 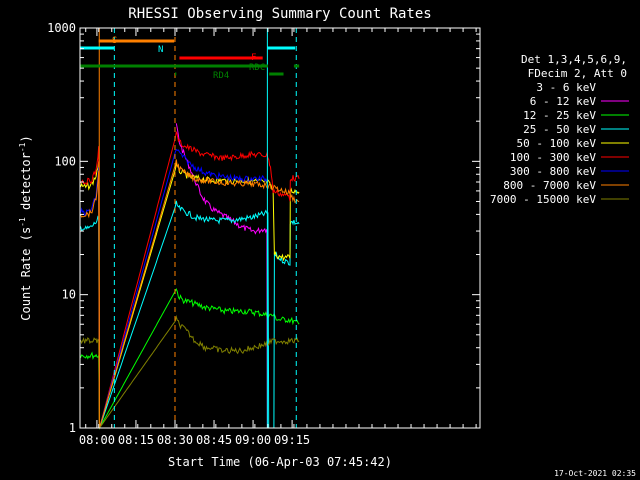 I want to click on x-tick-label: 08:15, so click(x=136, y=440).